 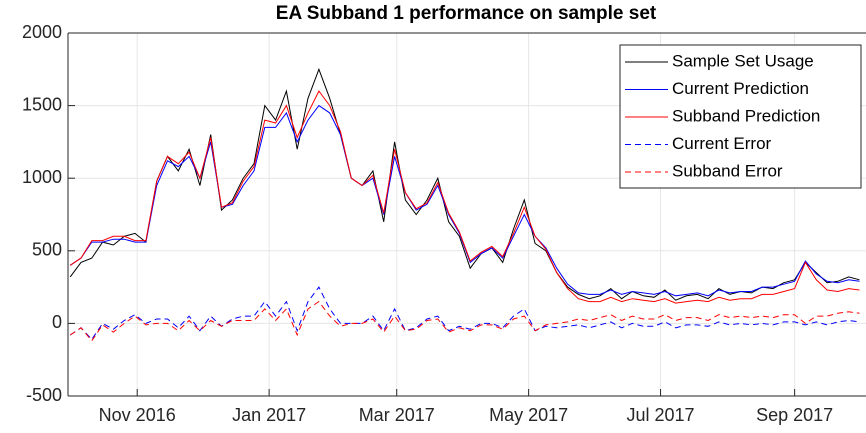 What do you see at coordinates (746, 115) in the screenshot?
I see `legend-label: Subband Prediction` at bounding box center [746, 115].